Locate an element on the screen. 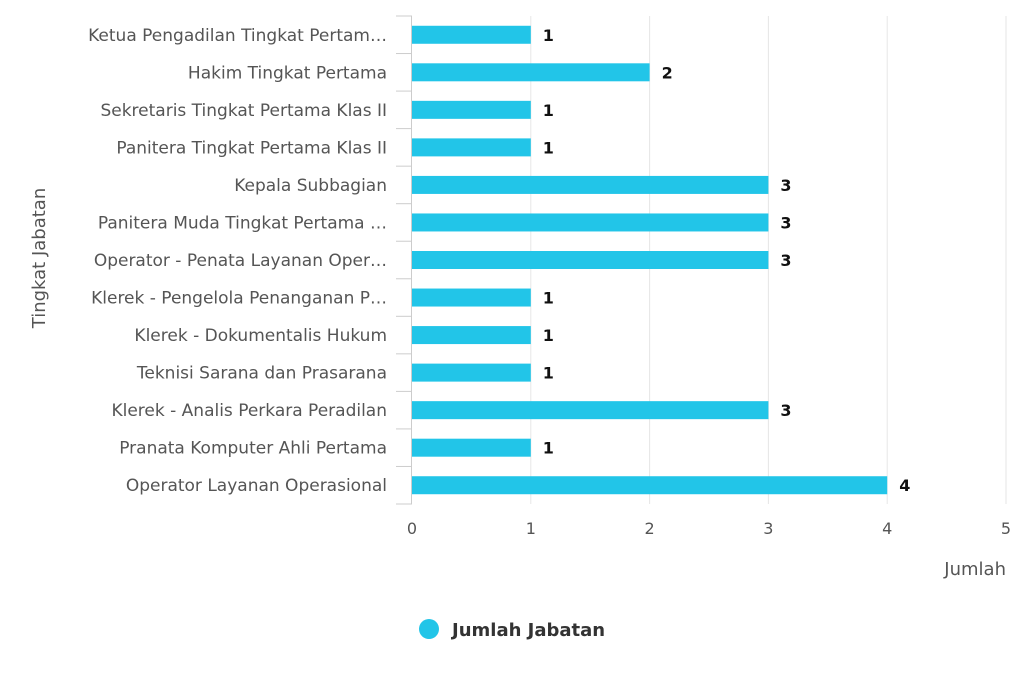 This screenshot has width=1024, height=683. category-label: Sekretaris Tingkat Pertama Klas II is located at coordinates (243, 111).